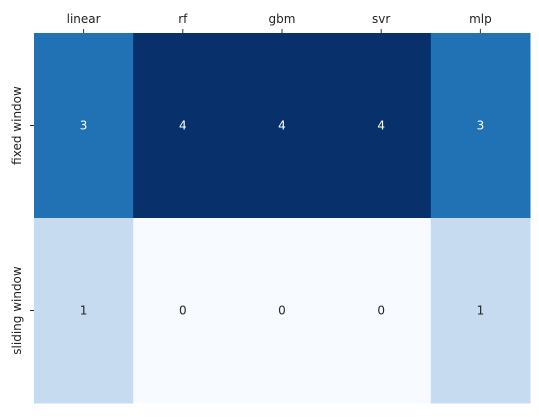  I want to click on y-axis: fixed window sliding window, so click(22, 220).